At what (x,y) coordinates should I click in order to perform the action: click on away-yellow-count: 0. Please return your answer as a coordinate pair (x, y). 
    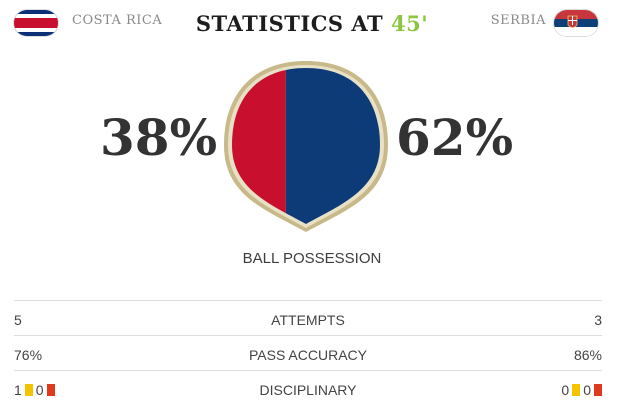
    Looking at the image, I should click on (565, 390).